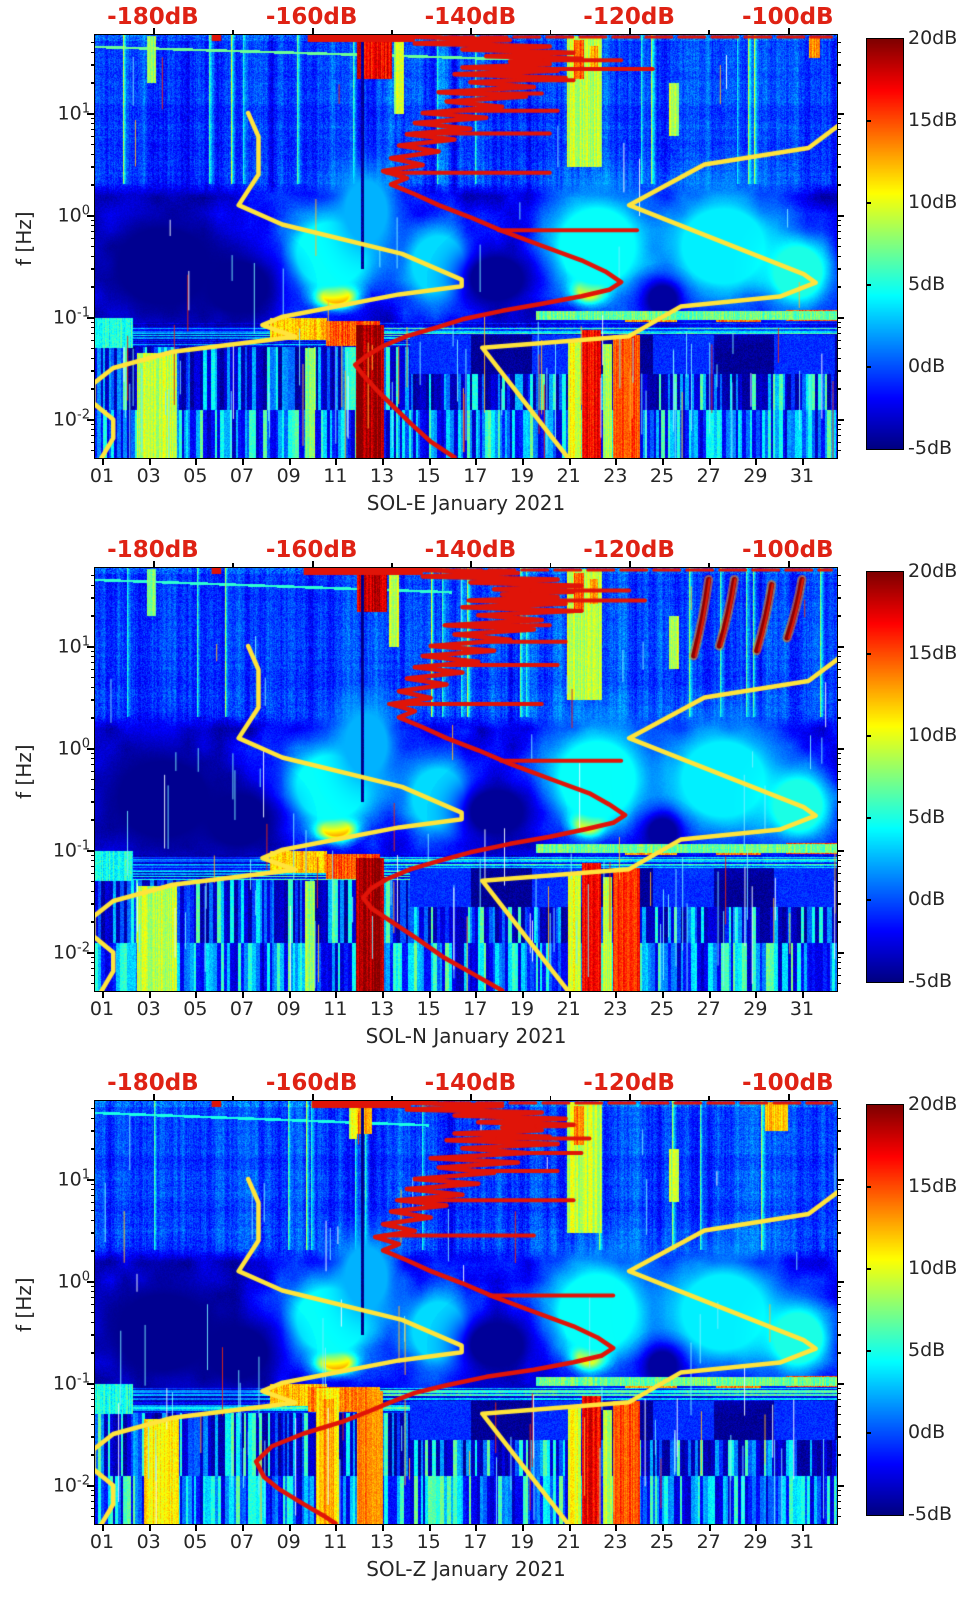 The width and height of the screenshot is (962, 1599). What do you see at coordinates (933, 1186) in the screenshot?
I see `colorbar-tick-label: 15dB` at bounding box center [933, 1186].